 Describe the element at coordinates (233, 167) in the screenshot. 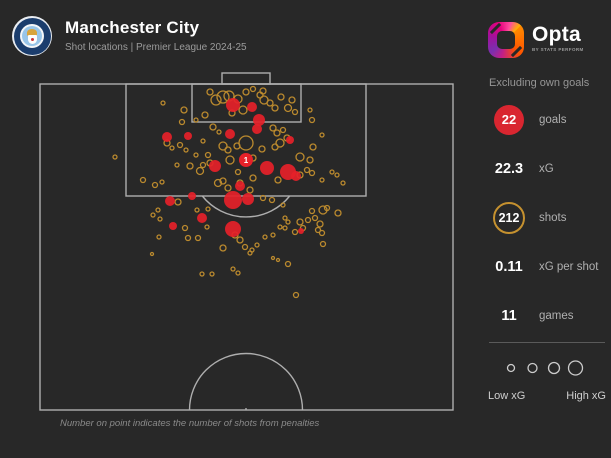

I see `goal-points-layer` at that location.